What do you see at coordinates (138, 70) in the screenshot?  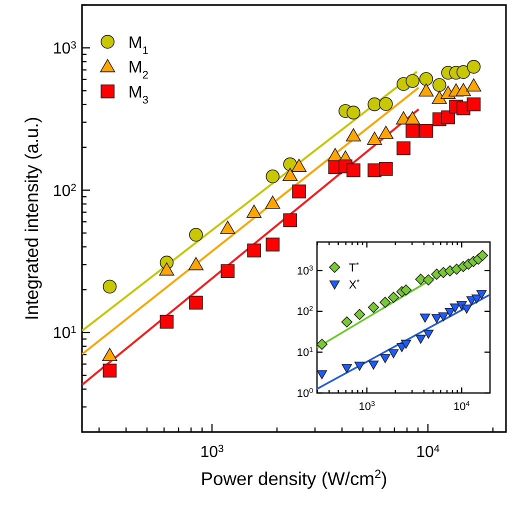 I see `legend-label: M$_{2}$` at bounding box center [138, 70].